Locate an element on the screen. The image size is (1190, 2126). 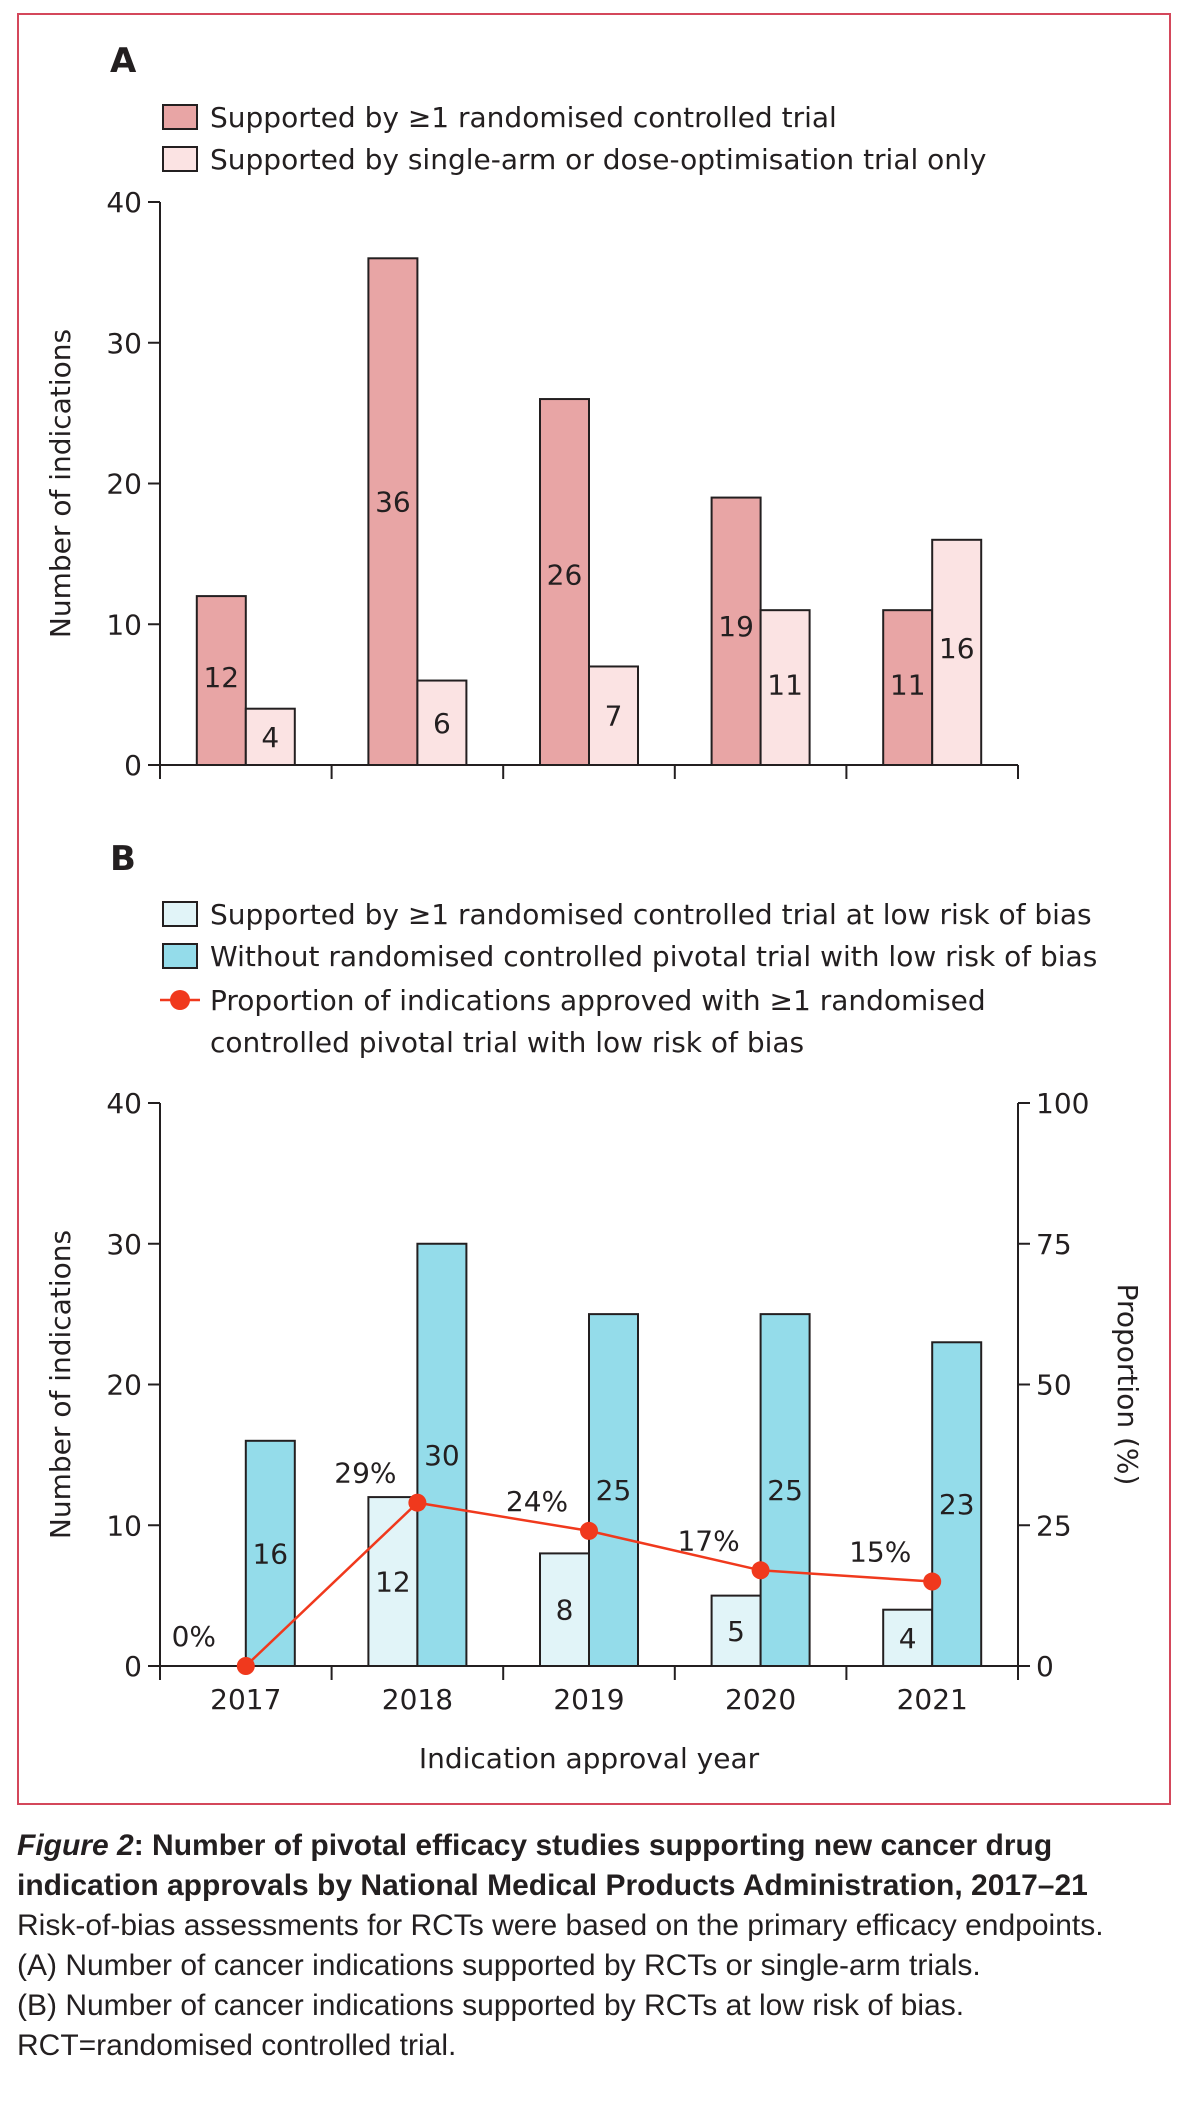
x-tick-label: 2021 is located at coordinates (932, 1699).